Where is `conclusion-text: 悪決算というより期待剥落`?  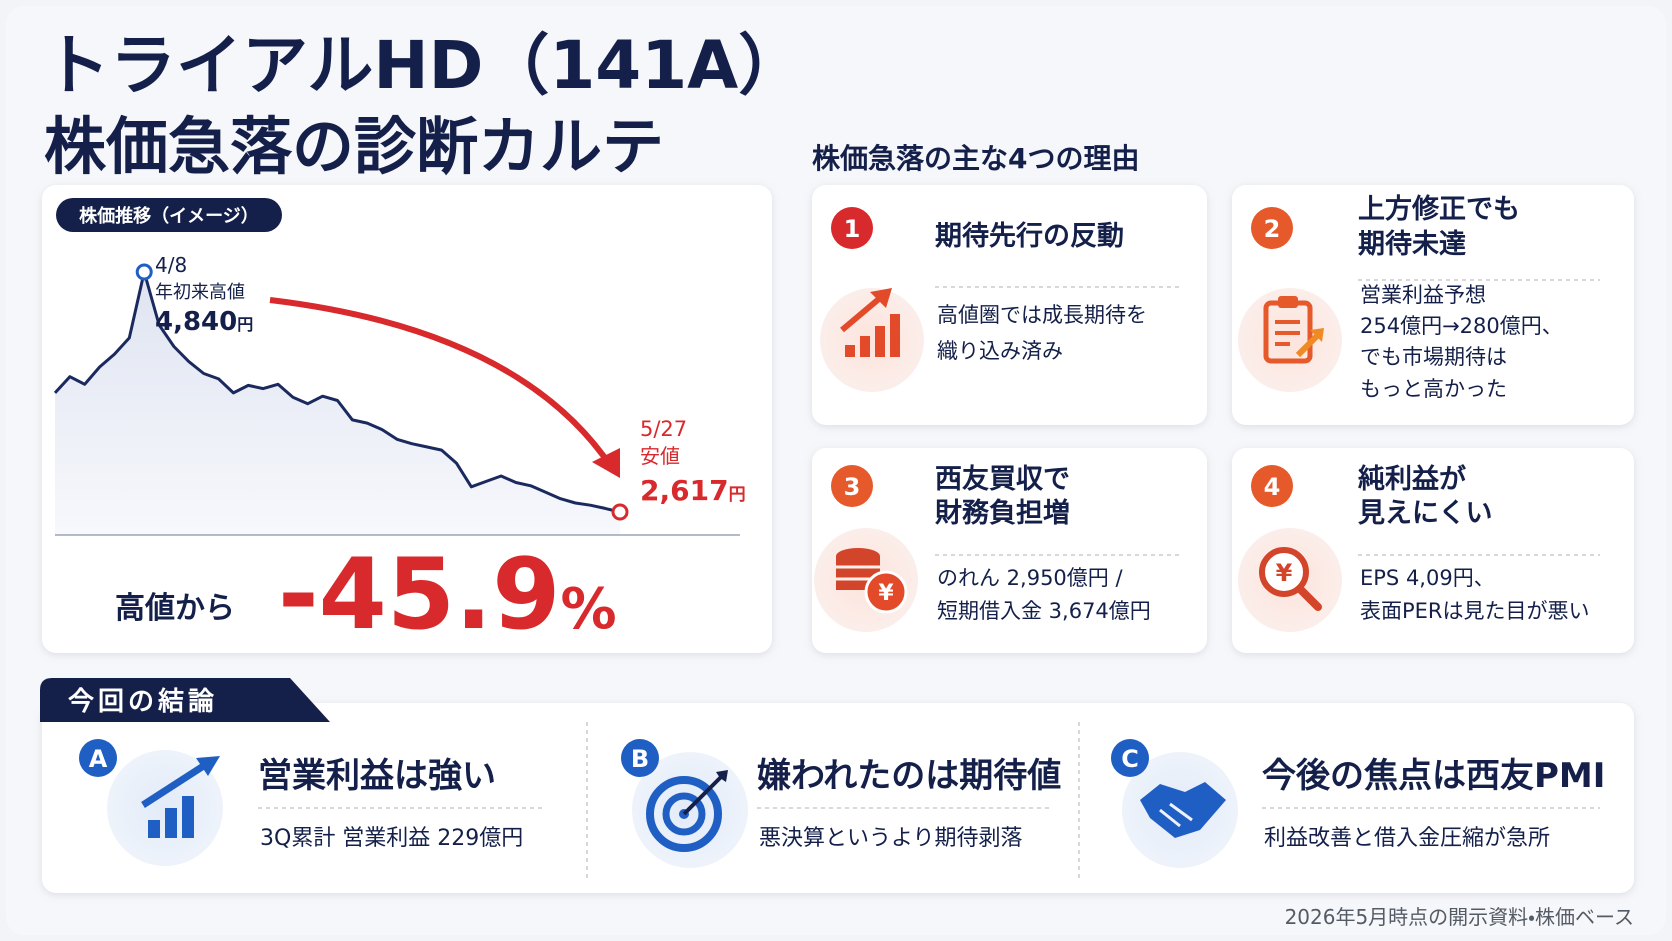 conclusion-text: 悪決算というより期待剥落 is located at coordinates (891, 838).